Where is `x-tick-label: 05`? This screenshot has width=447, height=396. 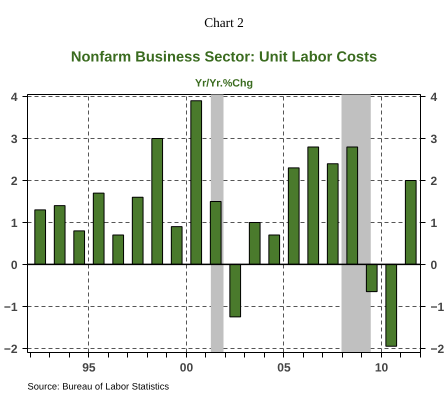
x-tick-label: 05 is located at coordinates (284, 367).